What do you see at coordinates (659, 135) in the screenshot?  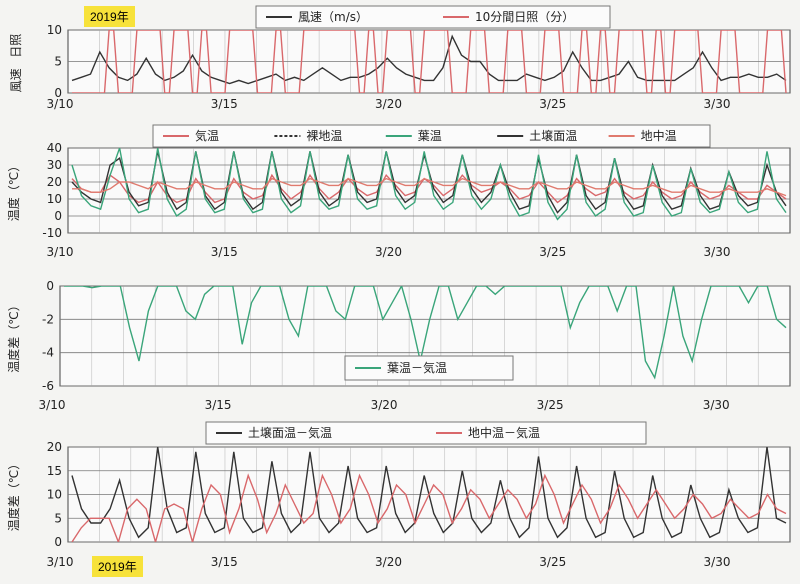 I see `legend-label: 地中温` at bounding box center [659, 135].